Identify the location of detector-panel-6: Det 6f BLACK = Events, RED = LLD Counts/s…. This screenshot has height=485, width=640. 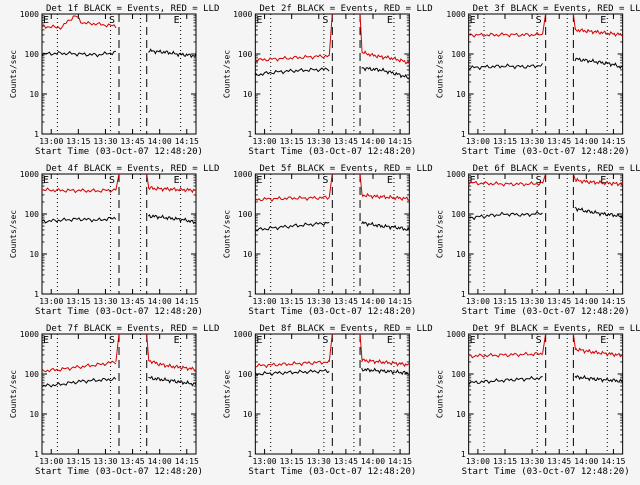
(538, 240).